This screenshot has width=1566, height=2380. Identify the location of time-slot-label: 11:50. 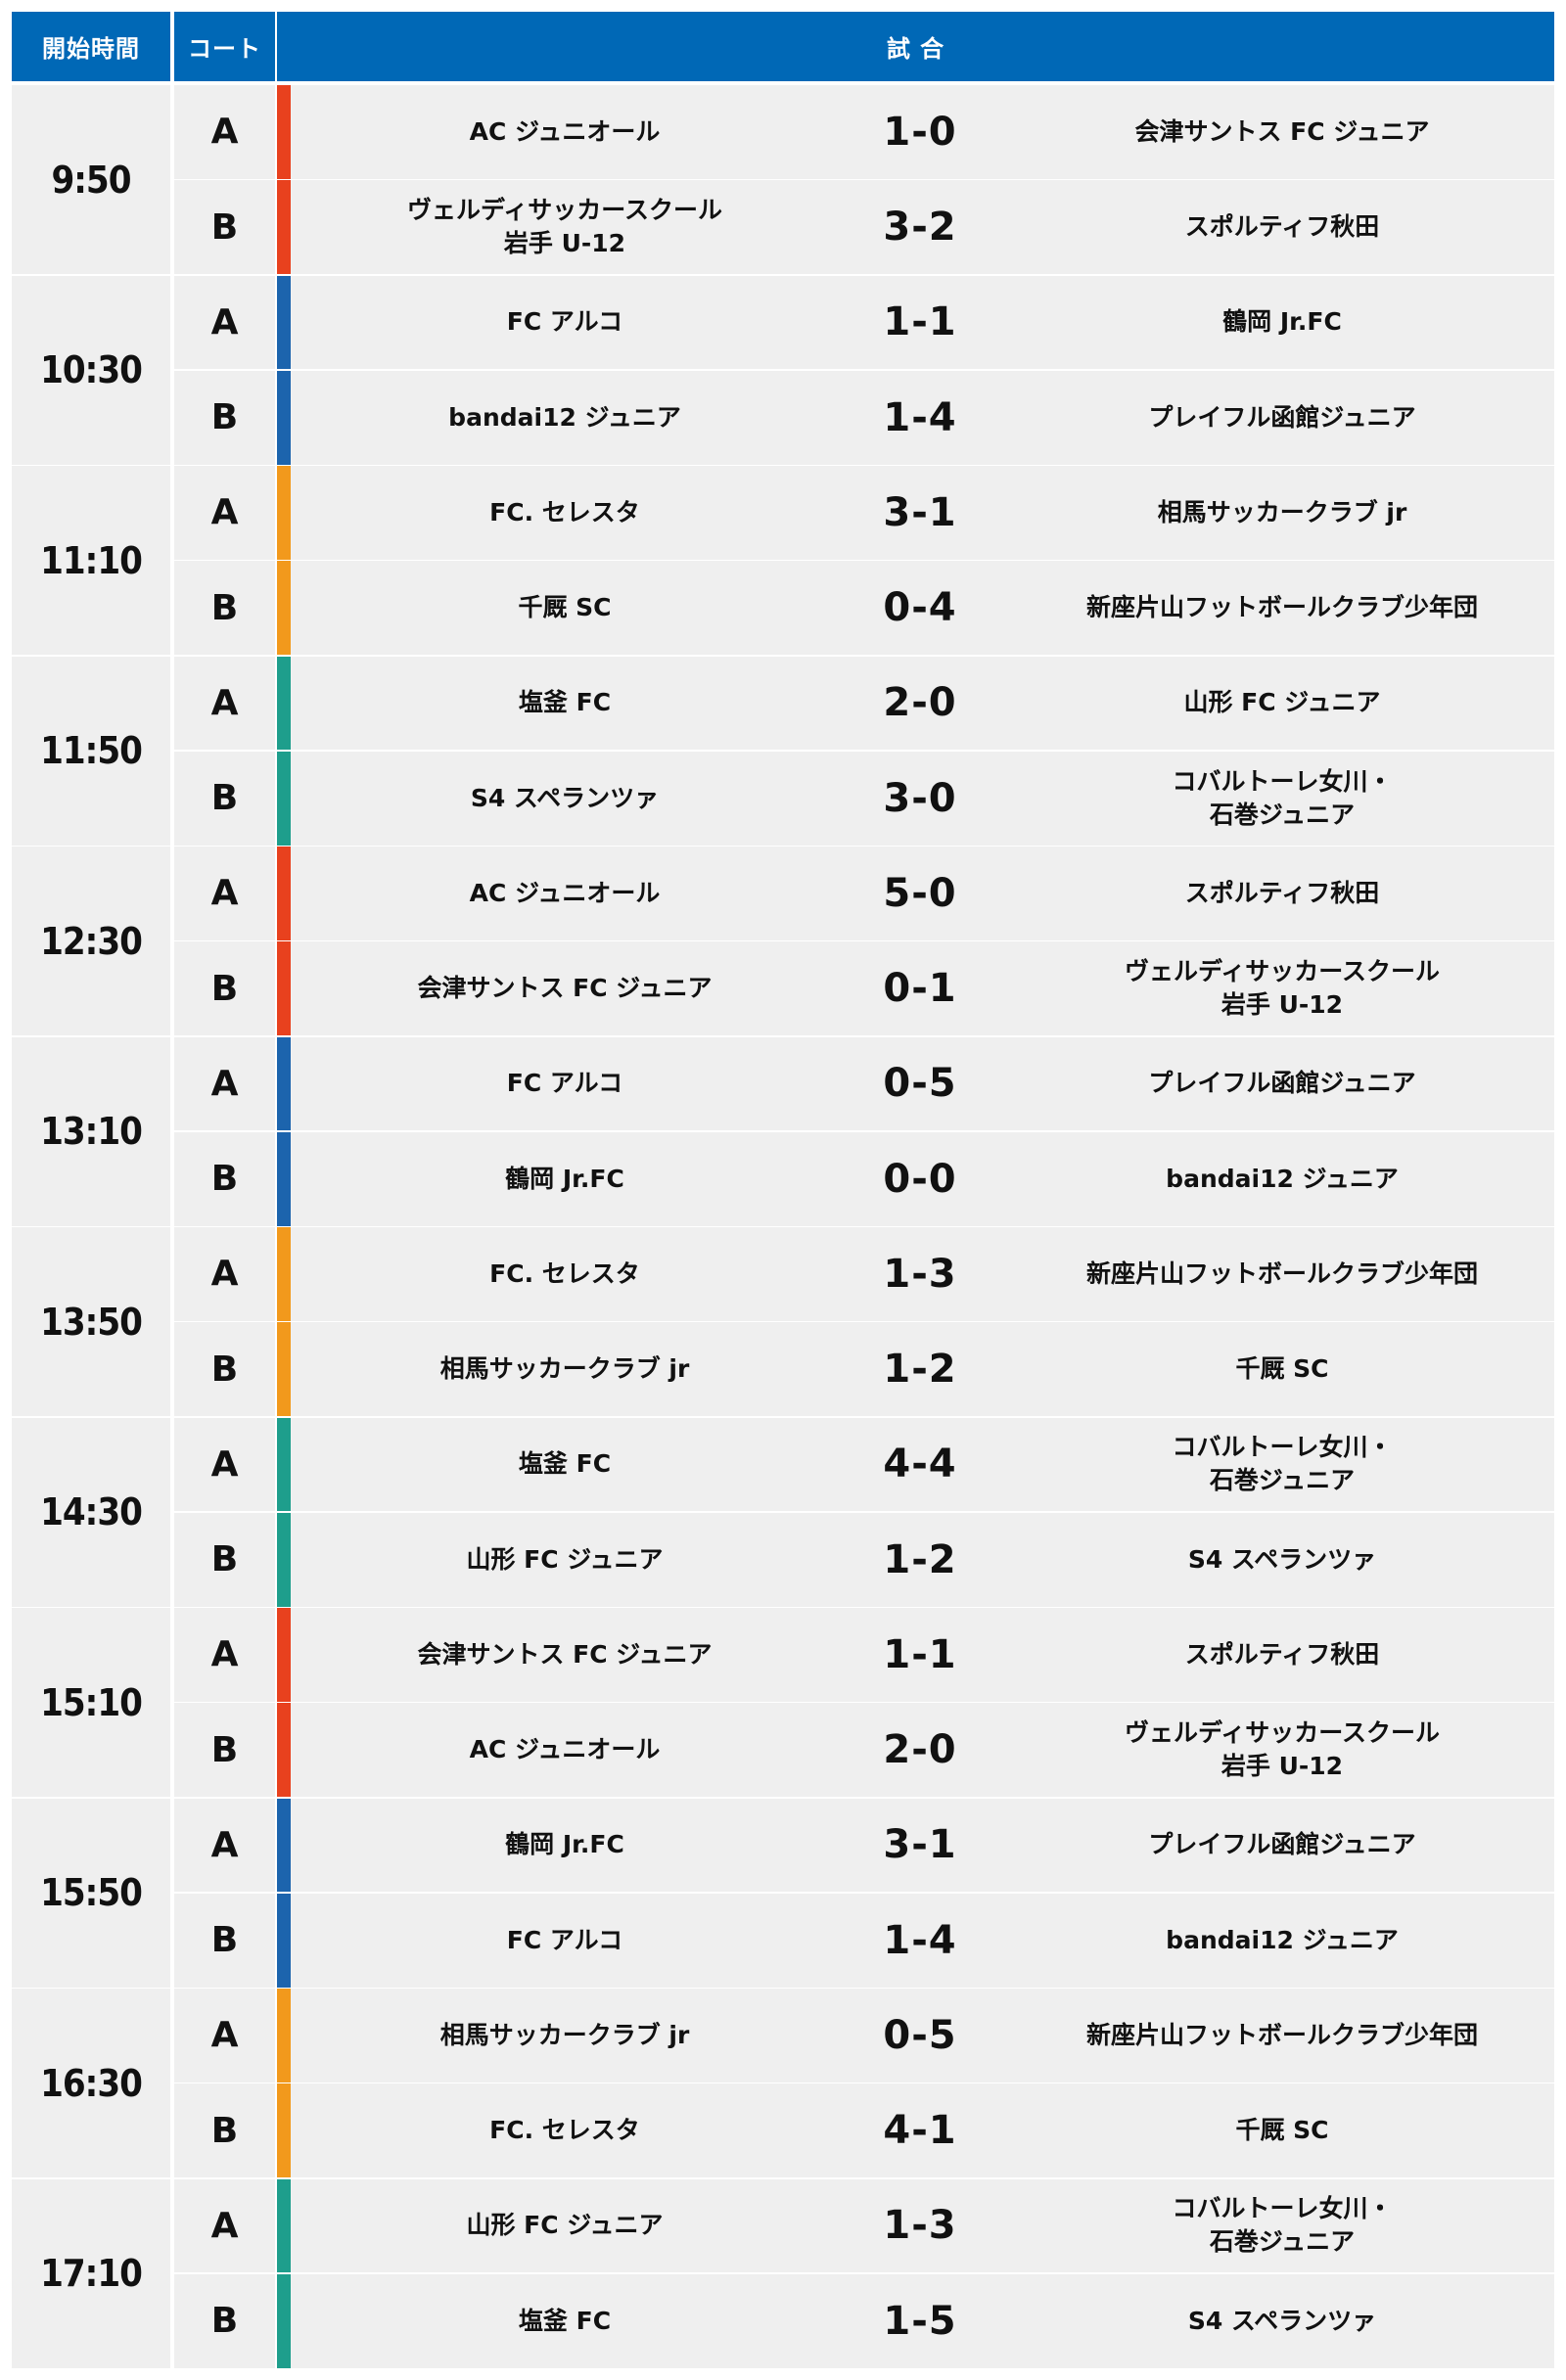
(91, 751).